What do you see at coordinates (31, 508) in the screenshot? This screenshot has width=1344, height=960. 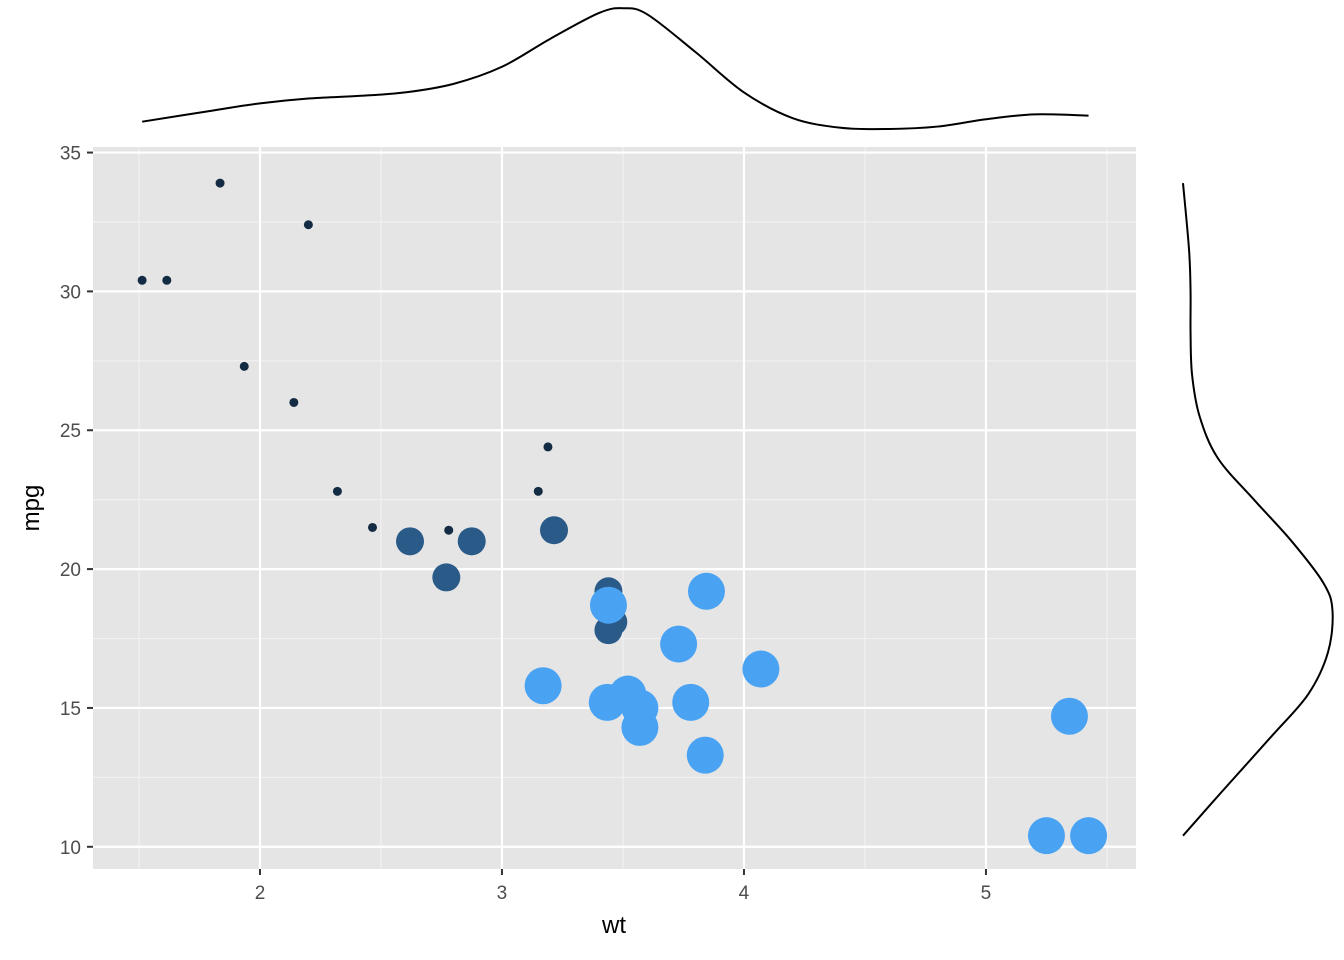 I see `y-axis-title: mpg` at bounding box center [31, 508].